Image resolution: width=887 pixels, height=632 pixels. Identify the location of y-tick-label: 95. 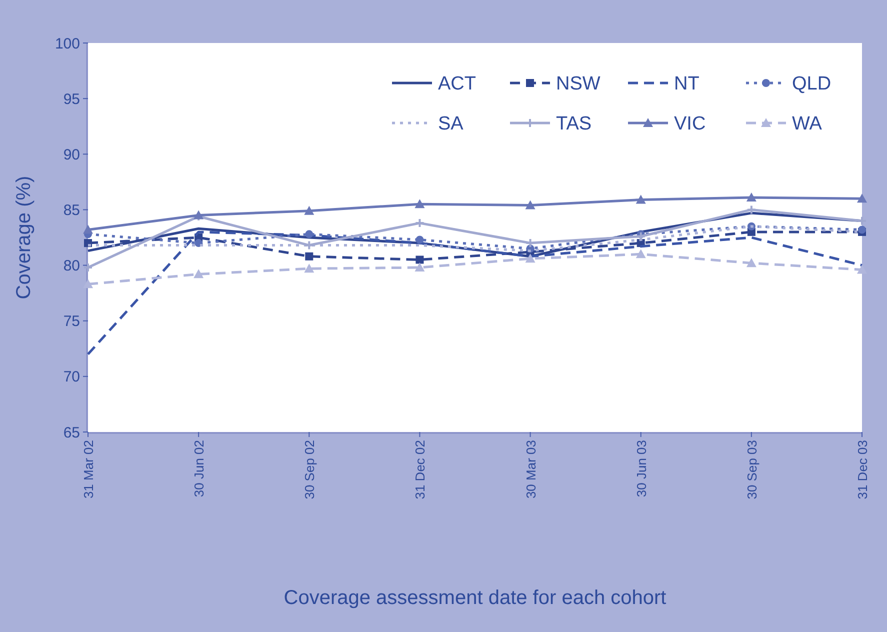
(71, 99).